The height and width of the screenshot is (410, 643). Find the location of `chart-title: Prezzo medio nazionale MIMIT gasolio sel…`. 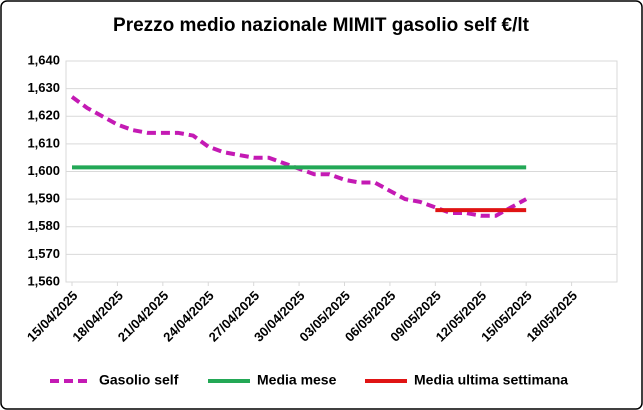

chart-title: Prezzo medio nazionale MIMIT gasolio sel… is located at coordinates (321, 25).